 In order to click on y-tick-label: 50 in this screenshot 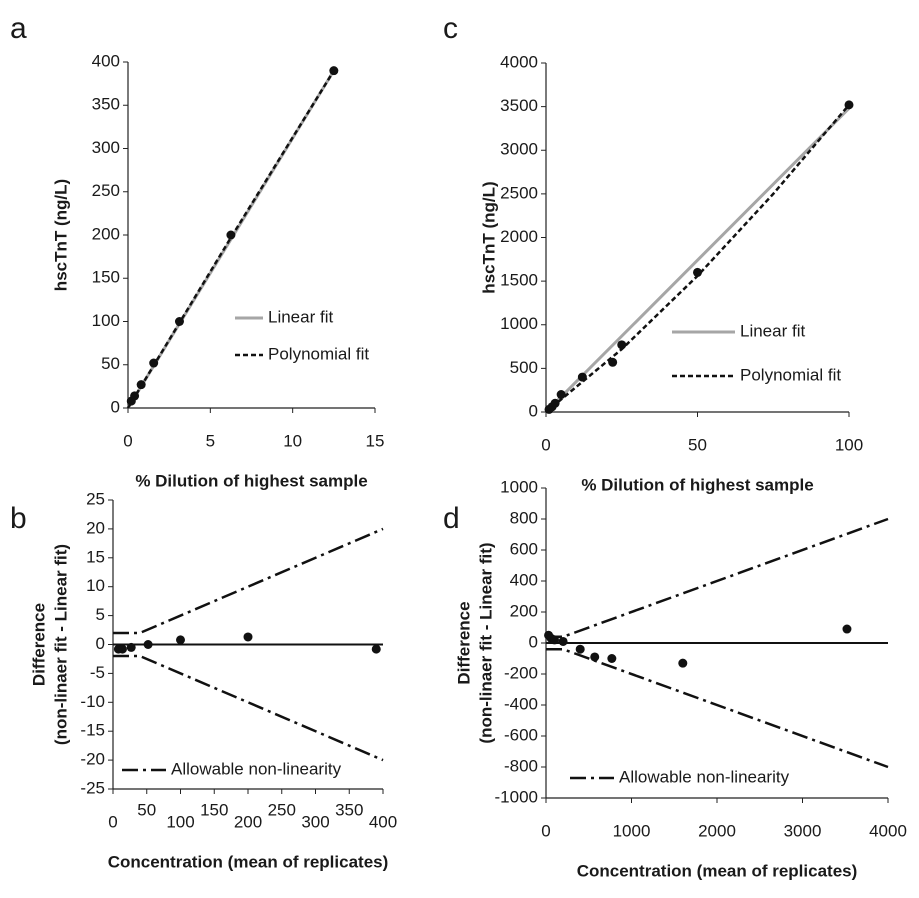, I will do `click(110, 363)`.